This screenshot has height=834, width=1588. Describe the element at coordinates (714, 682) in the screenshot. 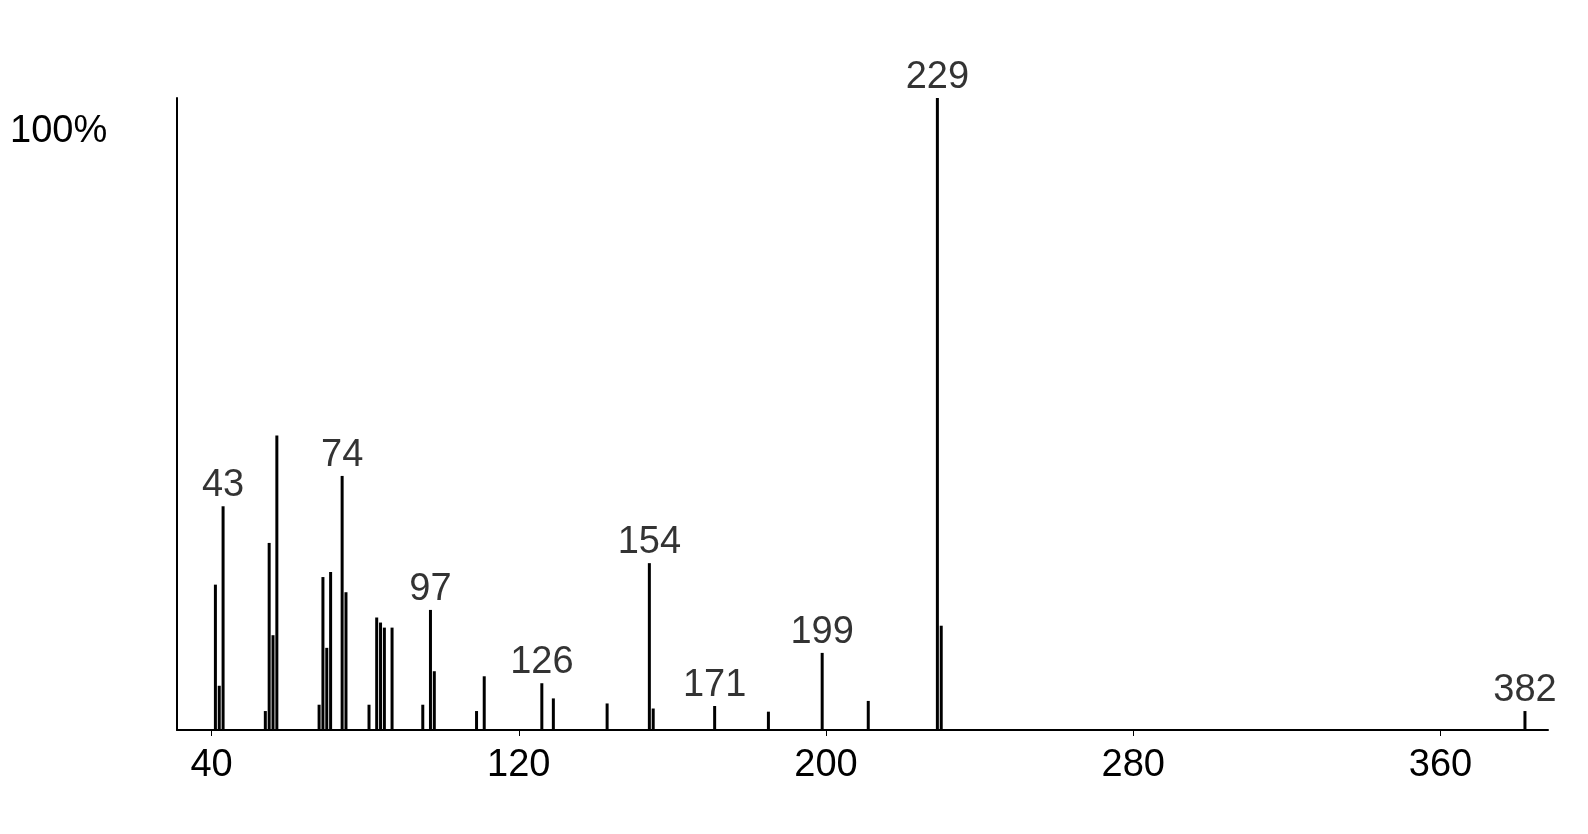

I see `annotation: 171` at that location.